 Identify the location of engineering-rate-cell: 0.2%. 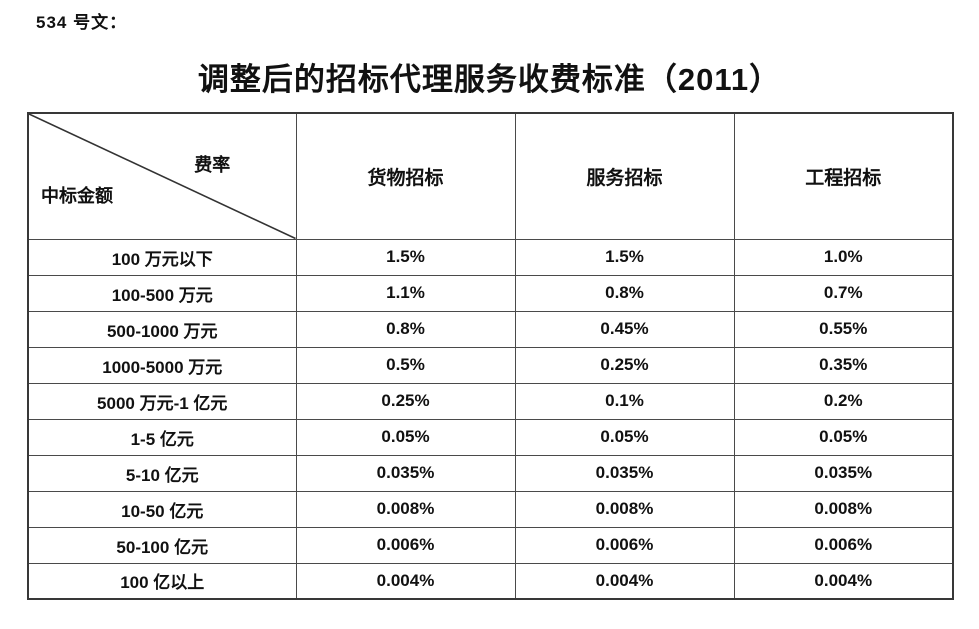
(843, 401).